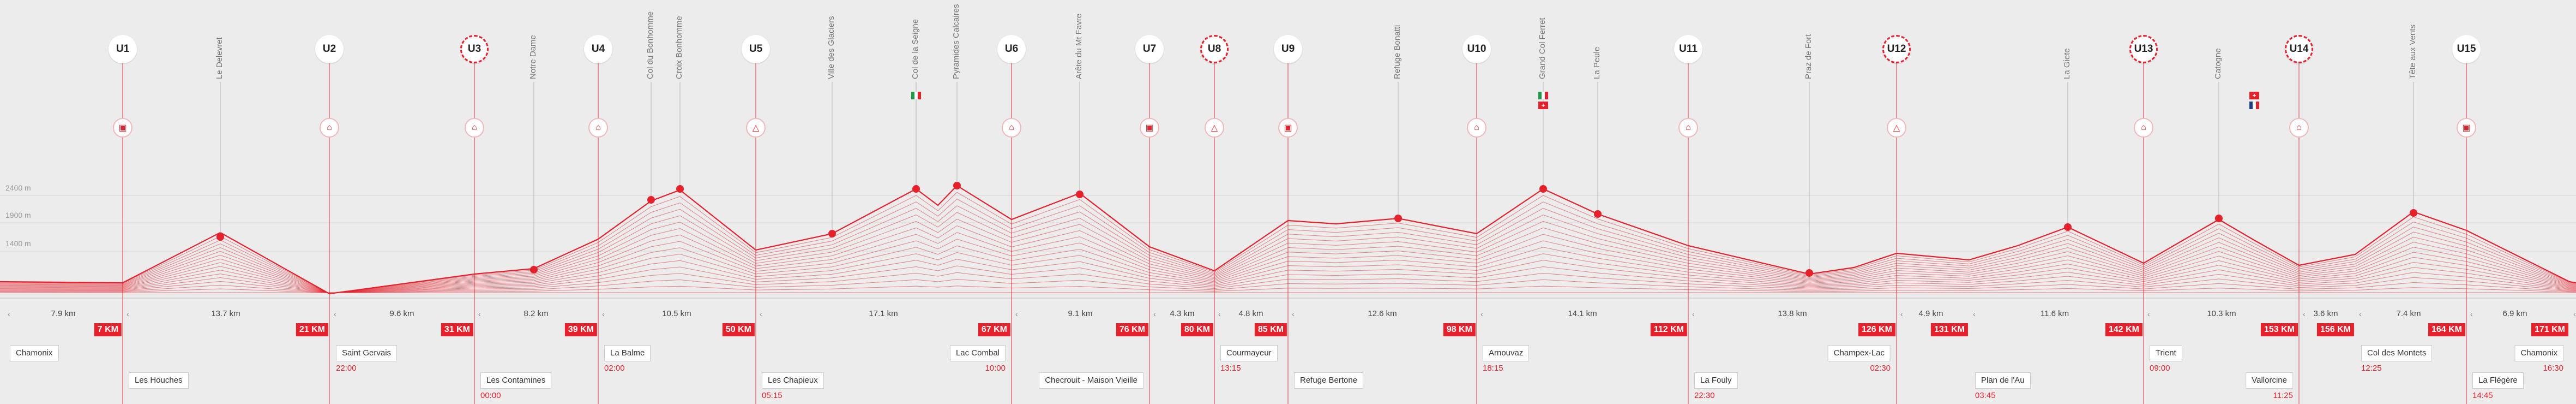 The width and height of the screenshot is (2576, 404). What do you see at coordinates (1214, 49) in the screenshot?
I see `stage-badge: U8` at bounding box center [1214, 49].